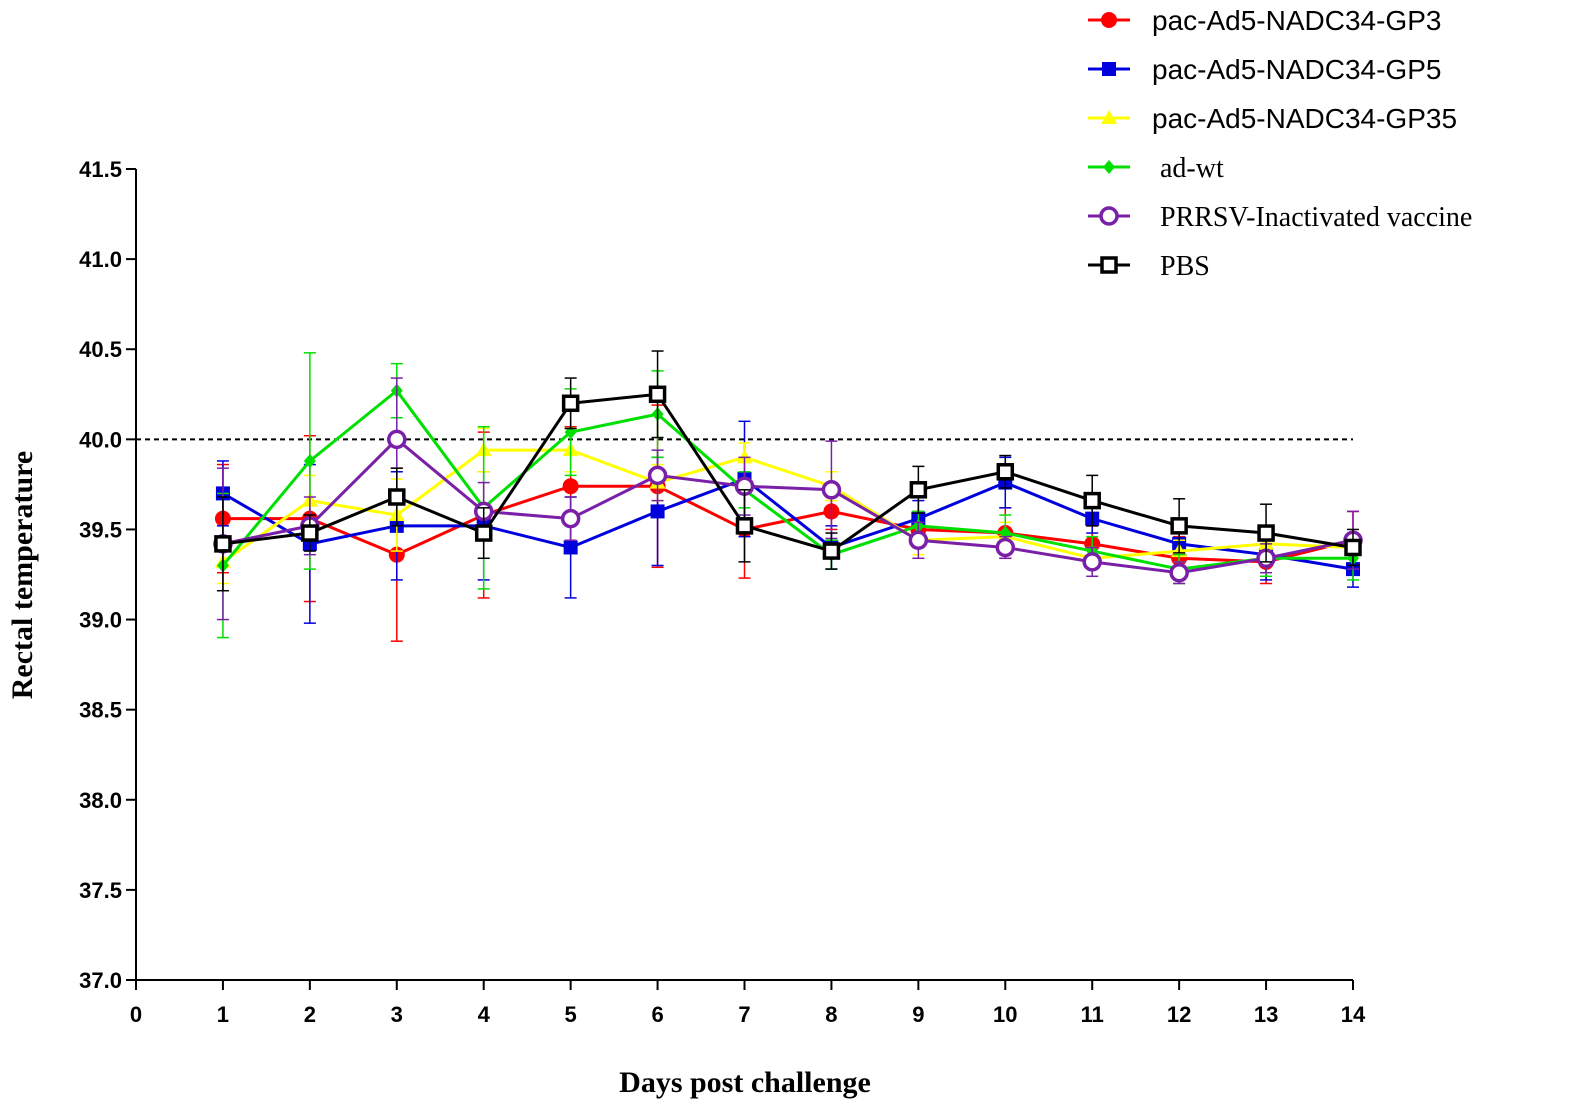 The height and width of the screenshot is (1115, 1579). What do you see at coordinates (1266, 1014) in the screenshot?
I see `x-tick-label: 13` at bounding box center [1266, 1014].